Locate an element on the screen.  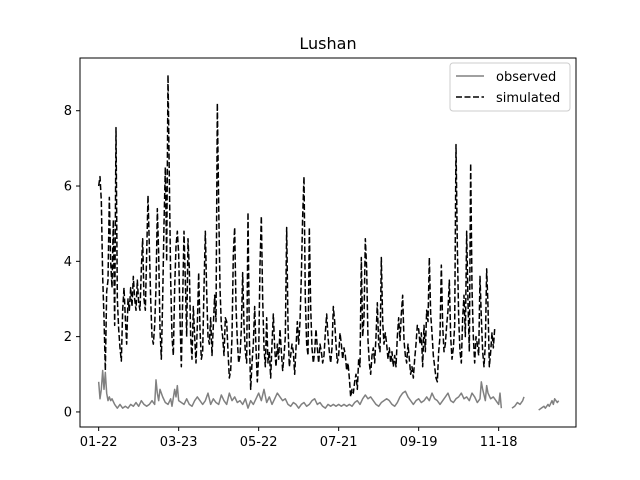
chart-title: Lushan is located at coordinates (327, 43).